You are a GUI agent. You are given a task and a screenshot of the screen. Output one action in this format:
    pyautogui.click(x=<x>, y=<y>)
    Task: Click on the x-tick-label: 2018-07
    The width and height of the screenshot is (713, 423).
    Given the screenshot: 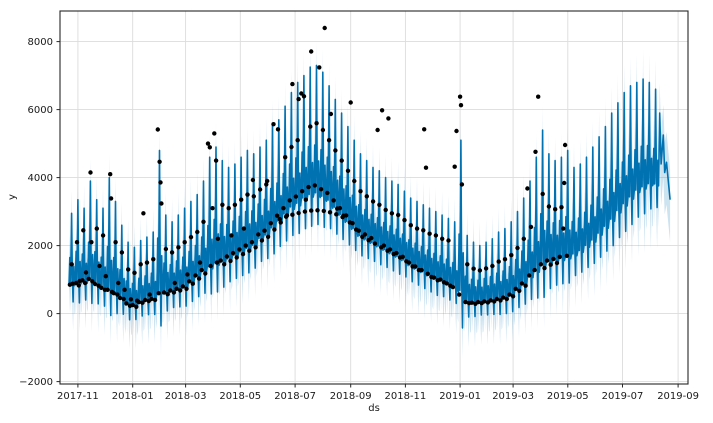 What is the action you would take?
    pyautogui.click(x=295, y=396)
    